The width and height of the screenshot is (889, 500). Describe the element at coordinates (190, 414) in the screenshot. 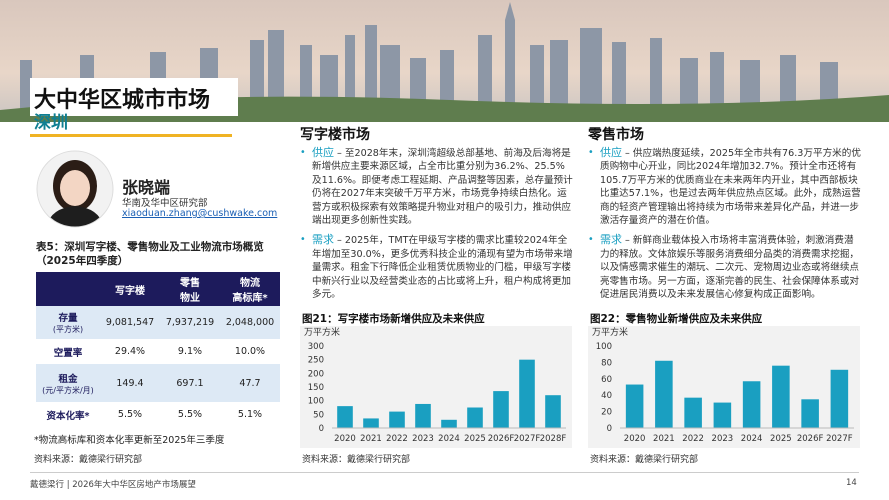

I see `cell: 5.5%` at that location.